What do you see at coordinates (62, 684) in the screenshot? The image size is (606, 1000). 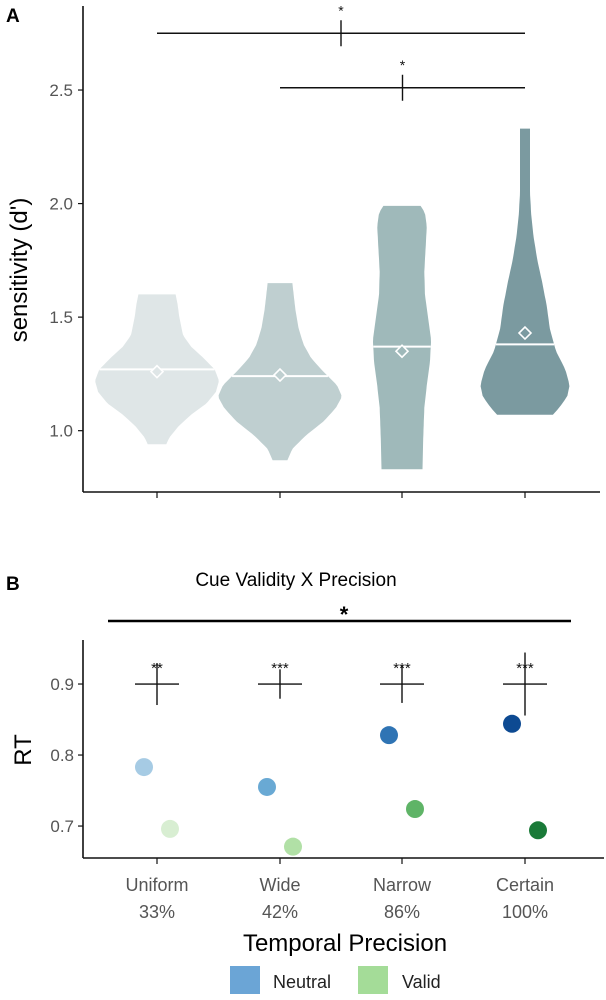 I see `y-tick-label: 0.9` at bounding box center [62, 684].